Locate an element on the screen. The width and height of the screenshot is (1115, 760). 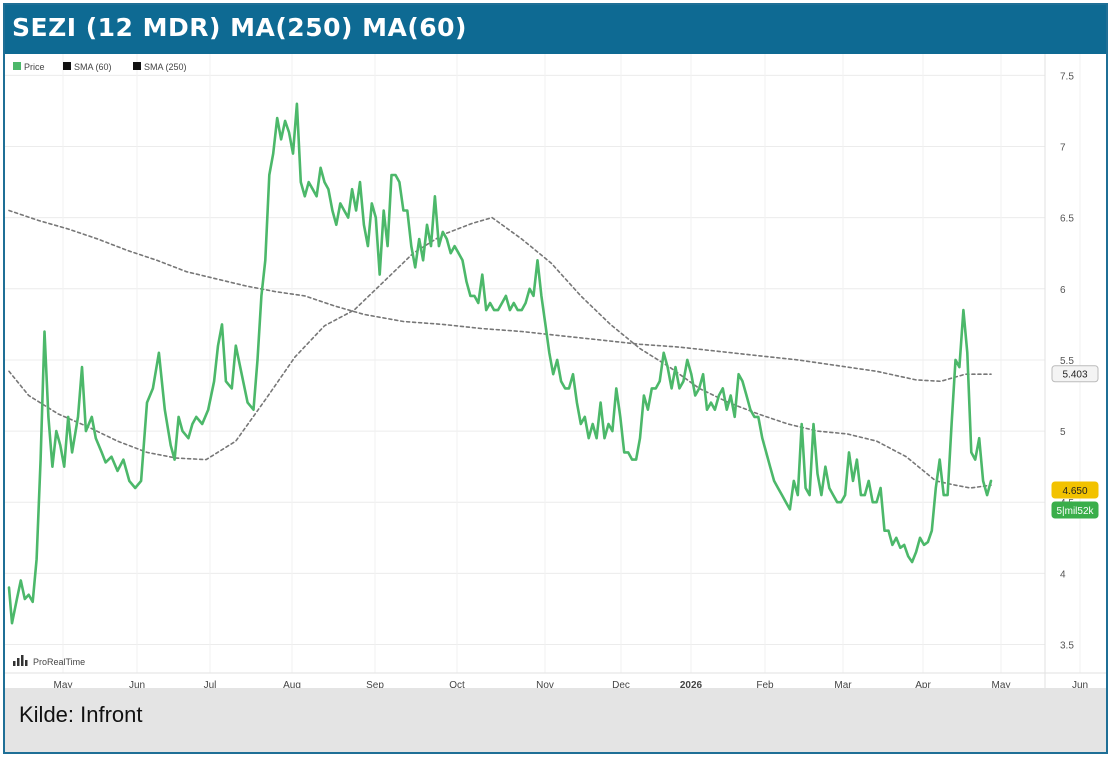
price-badge-yellow is located at coordinates (1075, 490).